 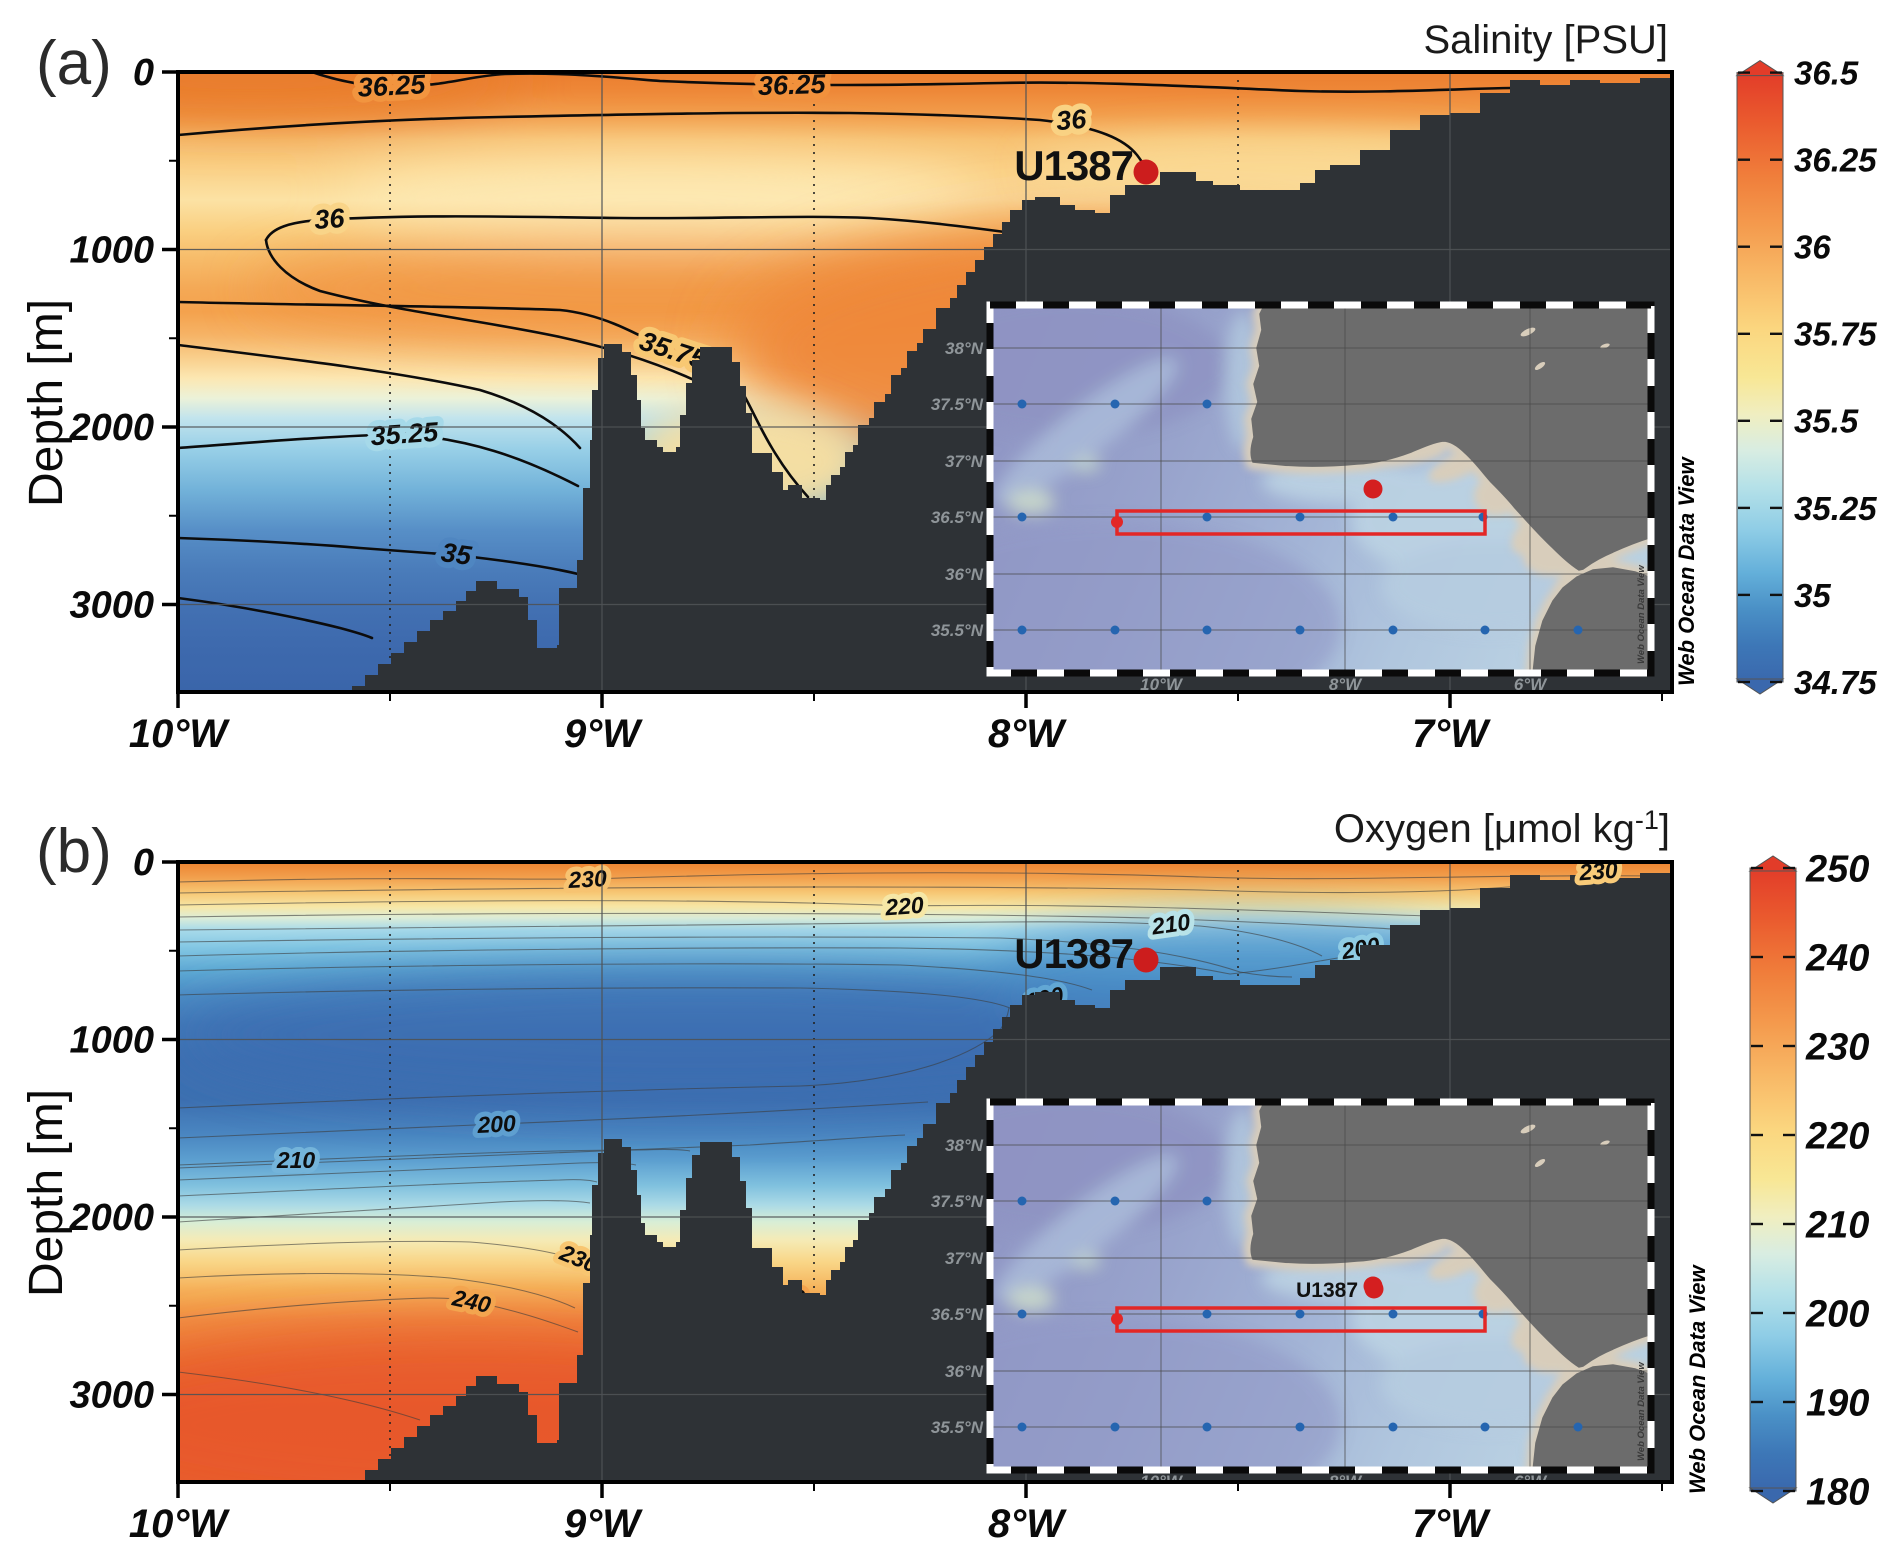 What do you see at coordinates (1545, 40) in the screenshot?
I see `svg-text: Salinity [PSU]` at bounding box center [1545, 40].